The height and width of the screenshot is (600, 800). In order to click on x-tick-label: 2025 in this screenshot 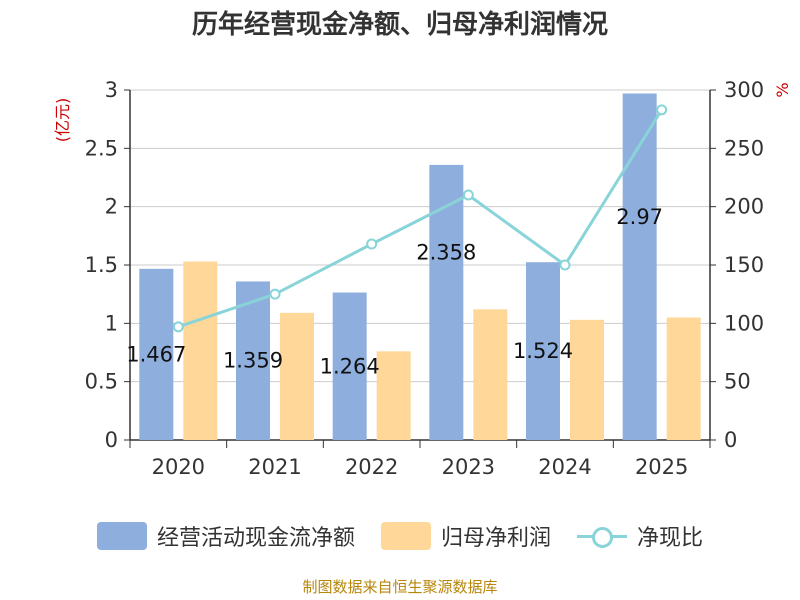, I will do `click(661, 467)`.